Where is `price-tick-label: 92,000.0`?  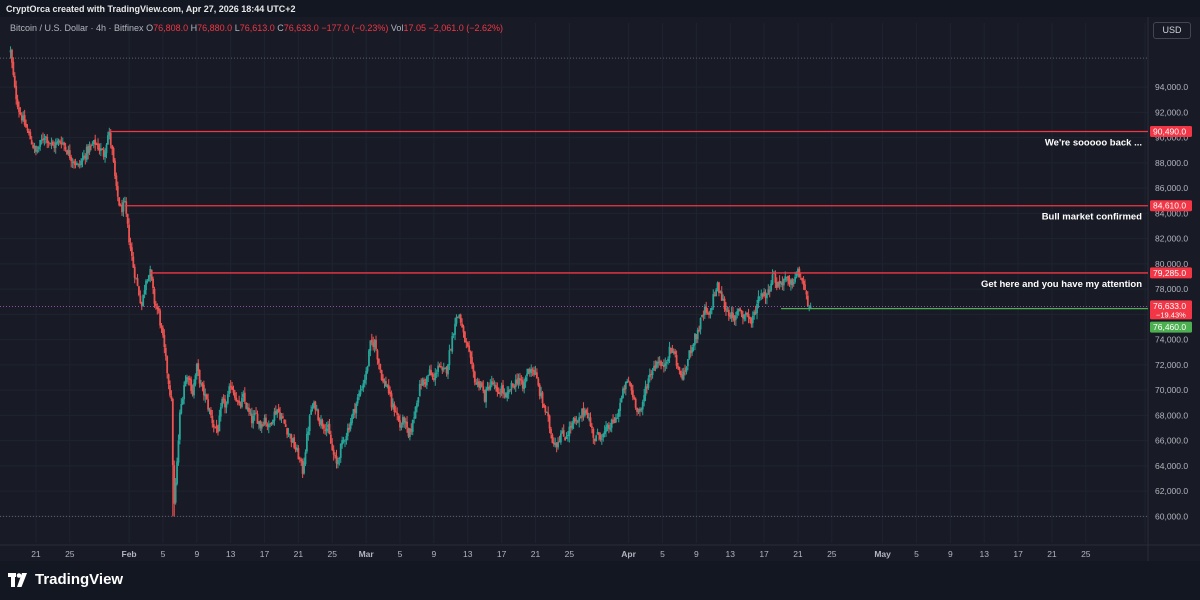
price-tick-label: 92,000.0 is located at coordinates (1171, 112).